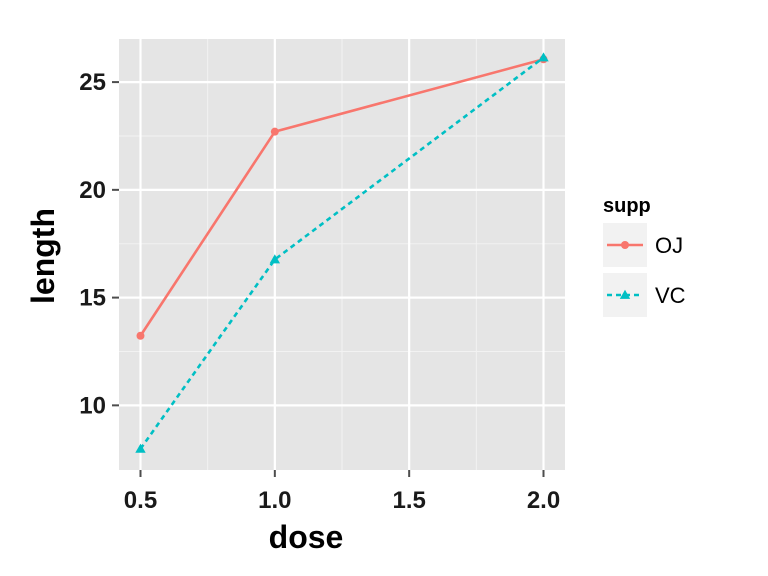 The height and width of the screenshot is (576, 768). Describe the element at coordinates (306, 537) in the screenshot. I see `x-axis-title: dose` at that location.